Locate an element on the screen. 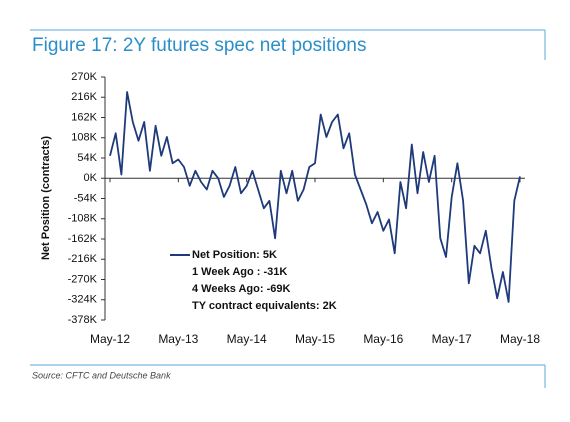 The image size is (570, 422). annotation: 4 Weeks Ago: -69K is located at coordinates (241, 289).